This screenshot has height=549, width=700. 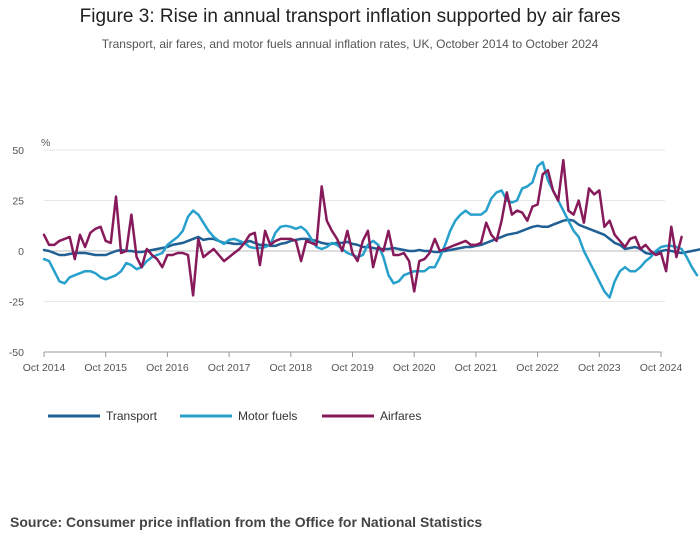 What do you see at coordinates (18, 202) in the screenshot?
I see `y-tick-label: 25` at bounding box center [18, 202].